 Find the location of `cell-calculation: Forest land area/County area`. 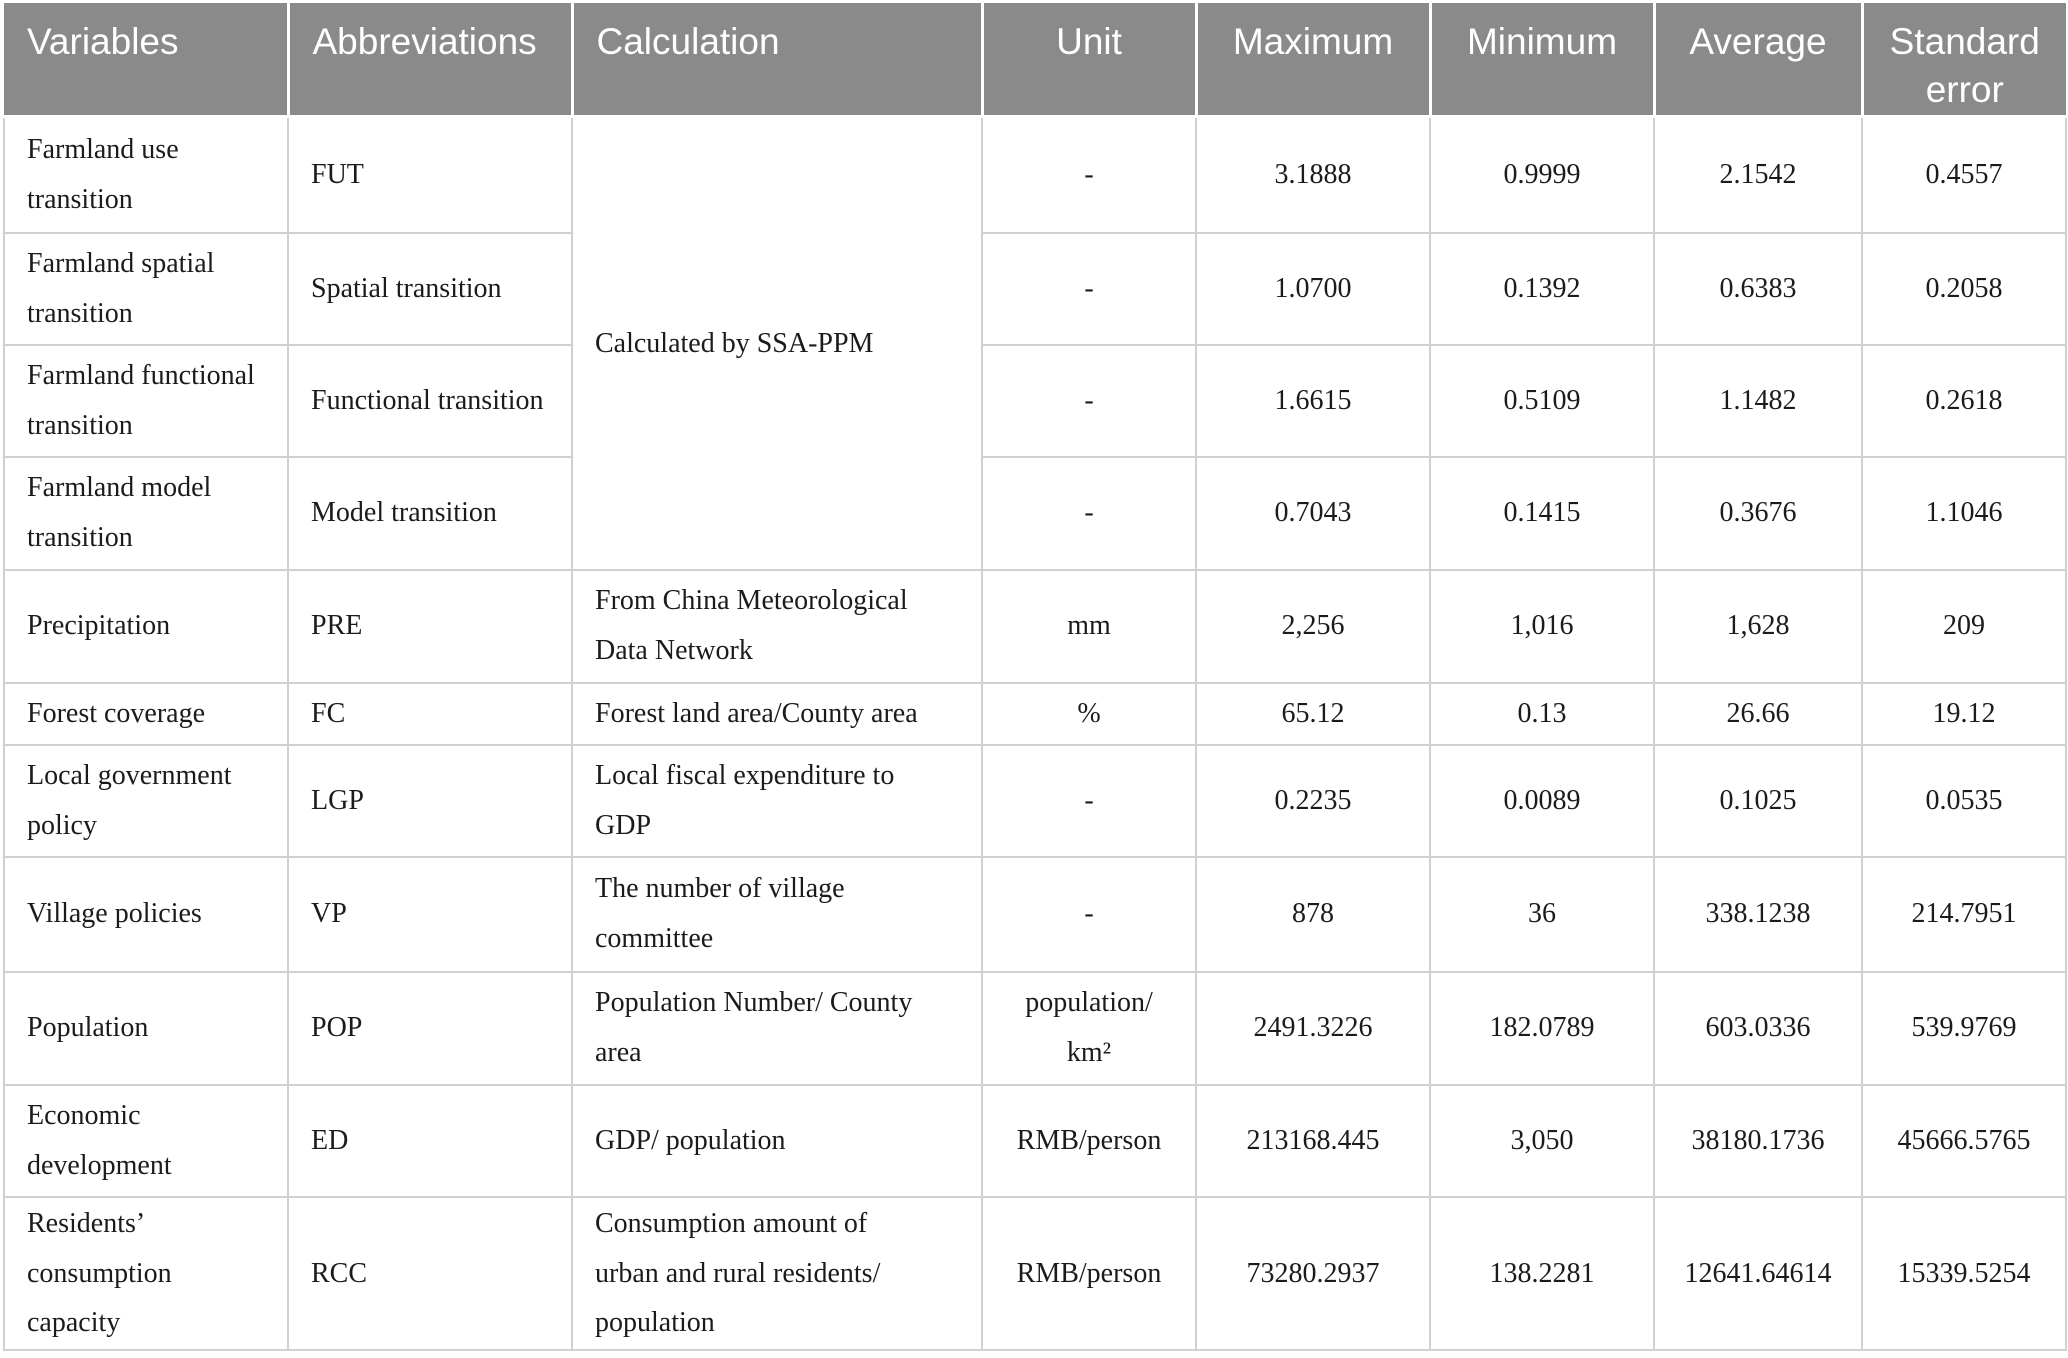

cell-calculation: Forest land area/County area is located at coordinates (777, 713).